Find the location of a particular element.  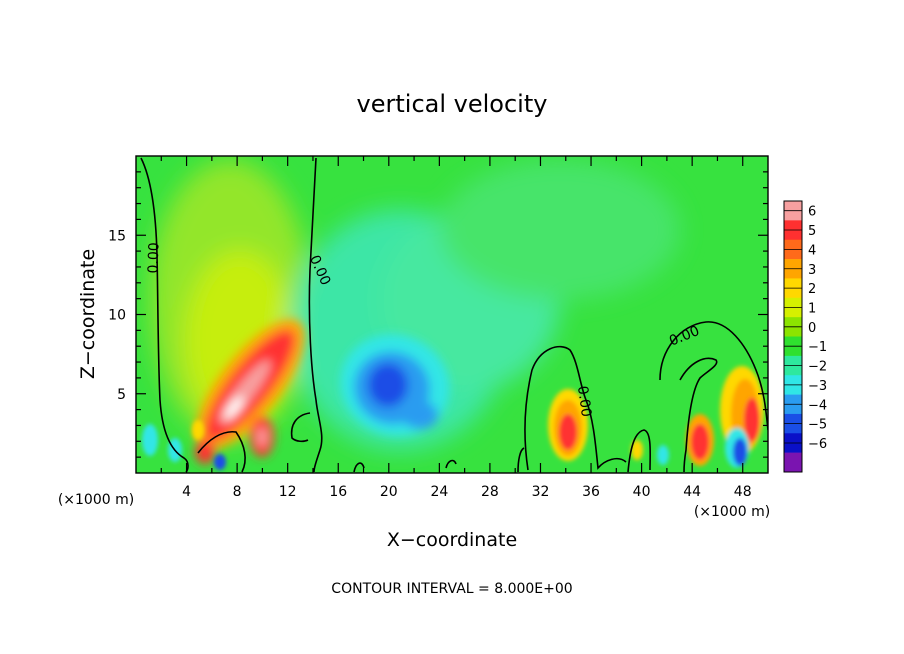

blob-42-cyan is located at coordinates (663, 455).